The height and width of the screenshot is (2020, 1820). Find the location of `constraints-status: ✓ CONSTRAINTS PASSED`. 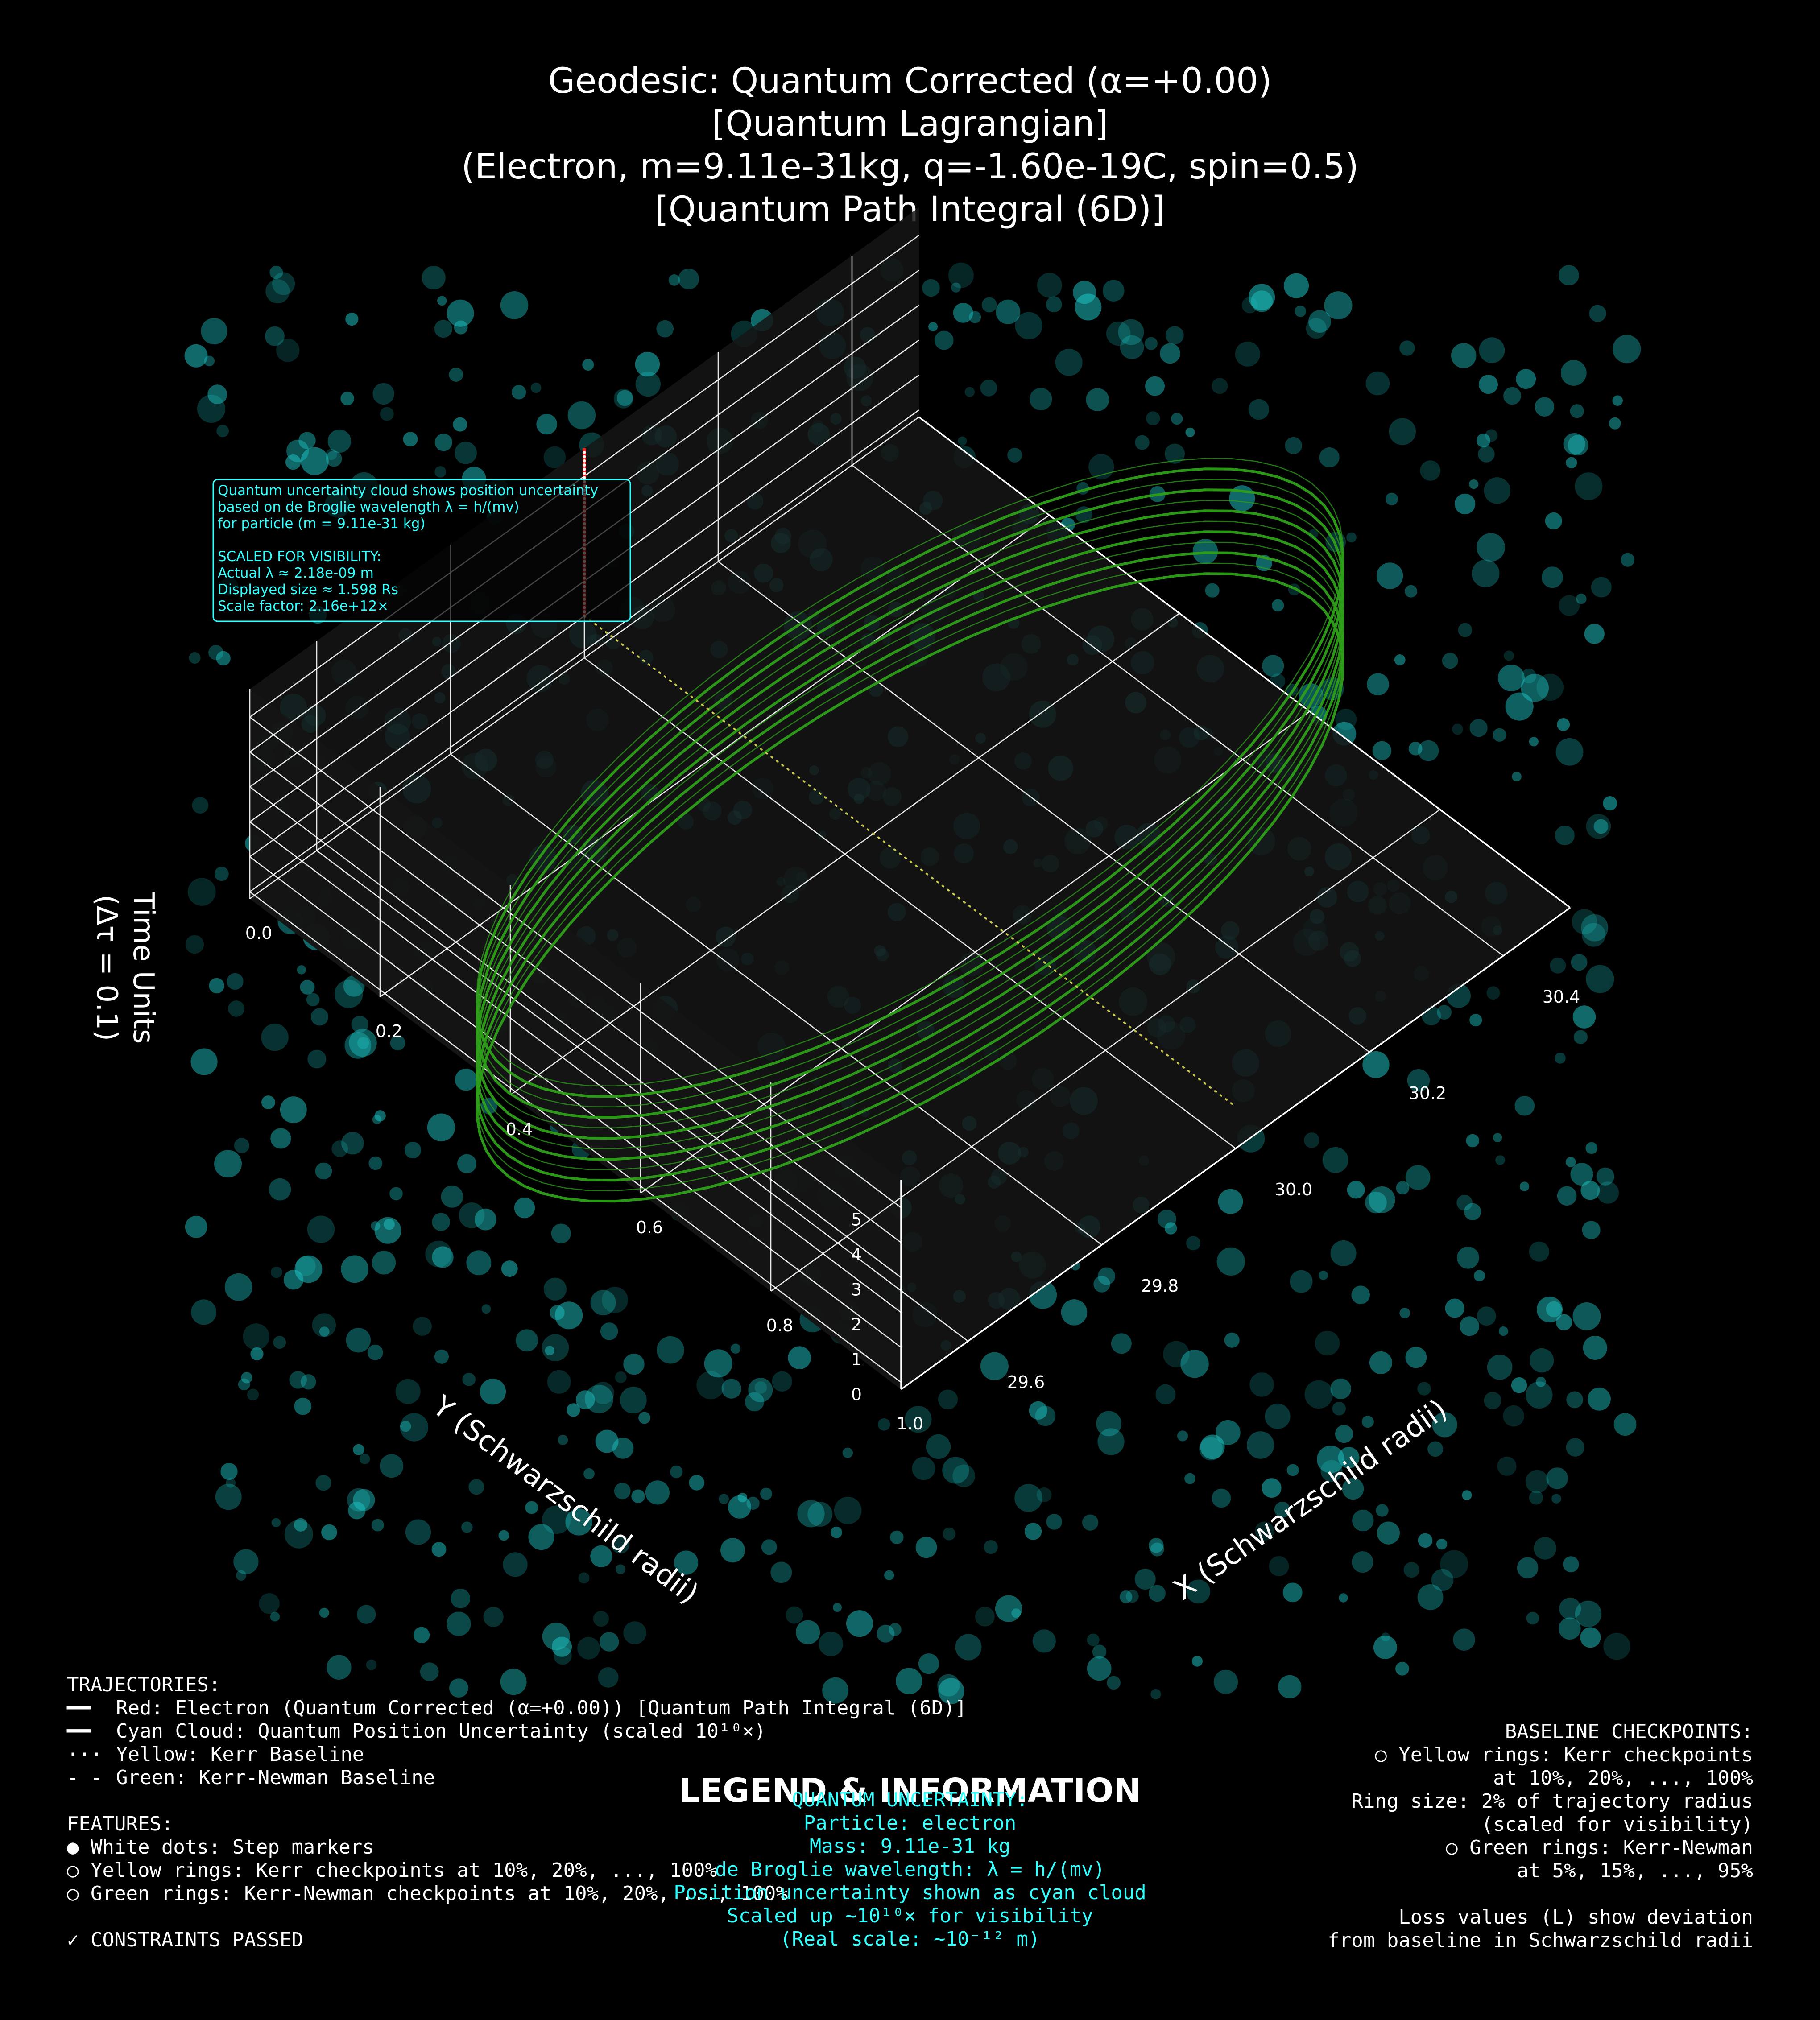

constraints-status: ✓ CONSTRAINTS PASSED is located at coordinates (185, 1940).